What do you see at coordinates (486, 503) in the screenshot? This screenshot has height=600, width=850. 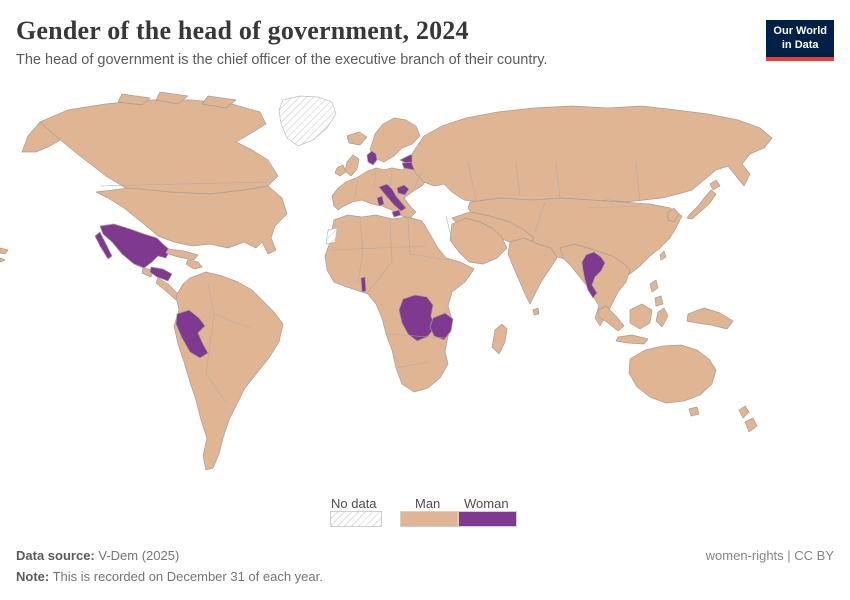 I see `legend-woman-label: Woman` at bounding box center [486, 503].